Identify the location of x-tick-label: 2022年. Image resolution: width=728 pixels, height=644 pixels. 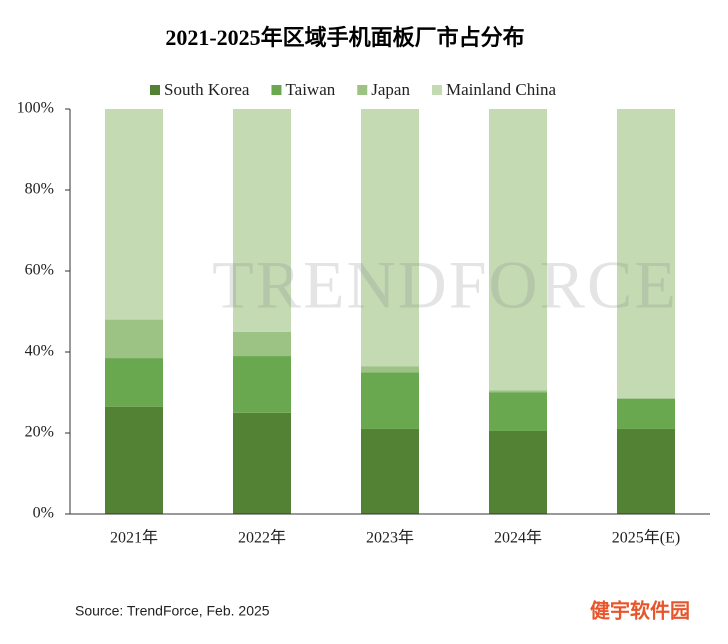
(262, 538).